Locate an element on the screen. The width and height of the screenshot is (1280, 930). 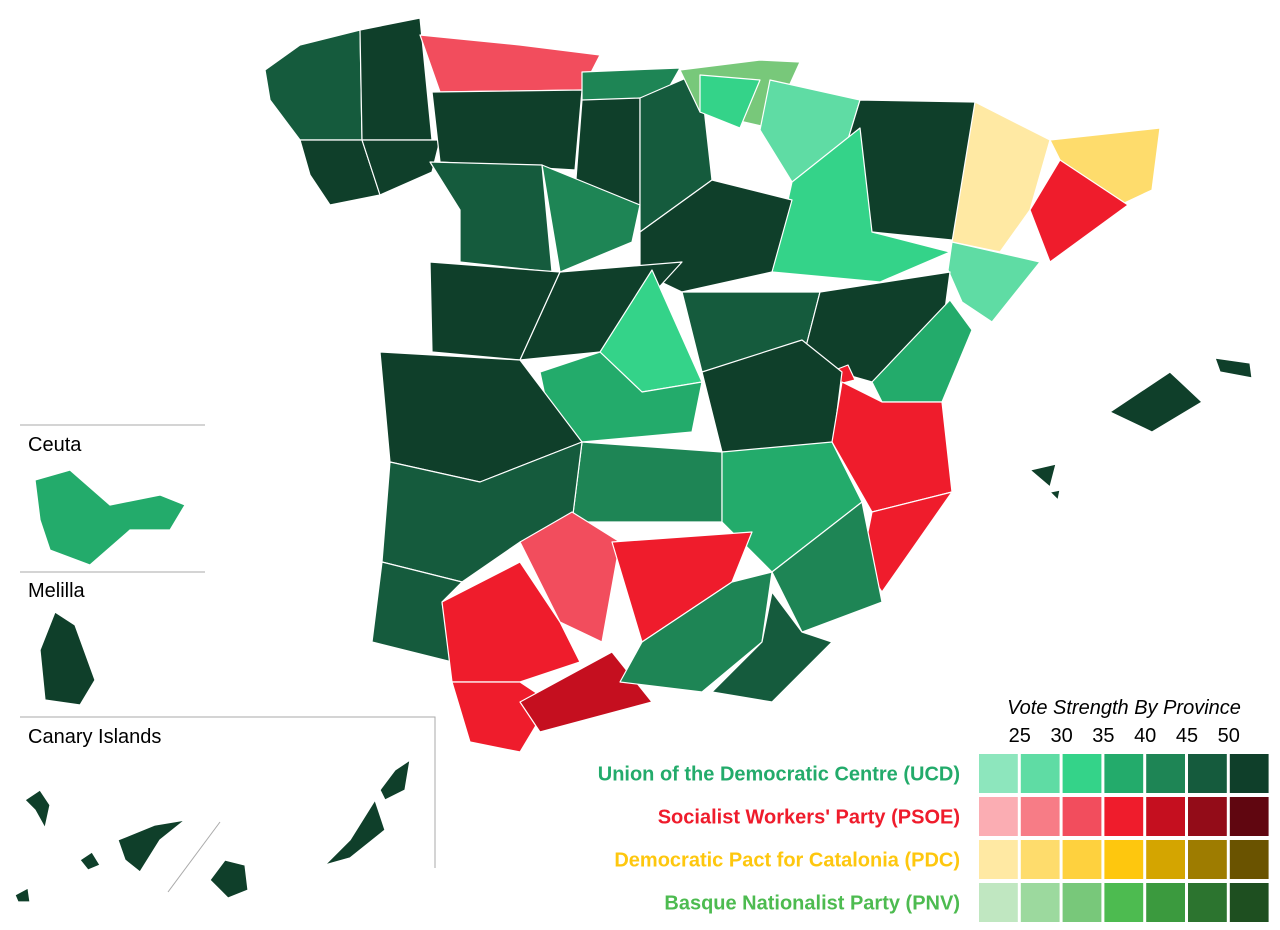
scale-label: 45 is located at coordinates (1187, 736).